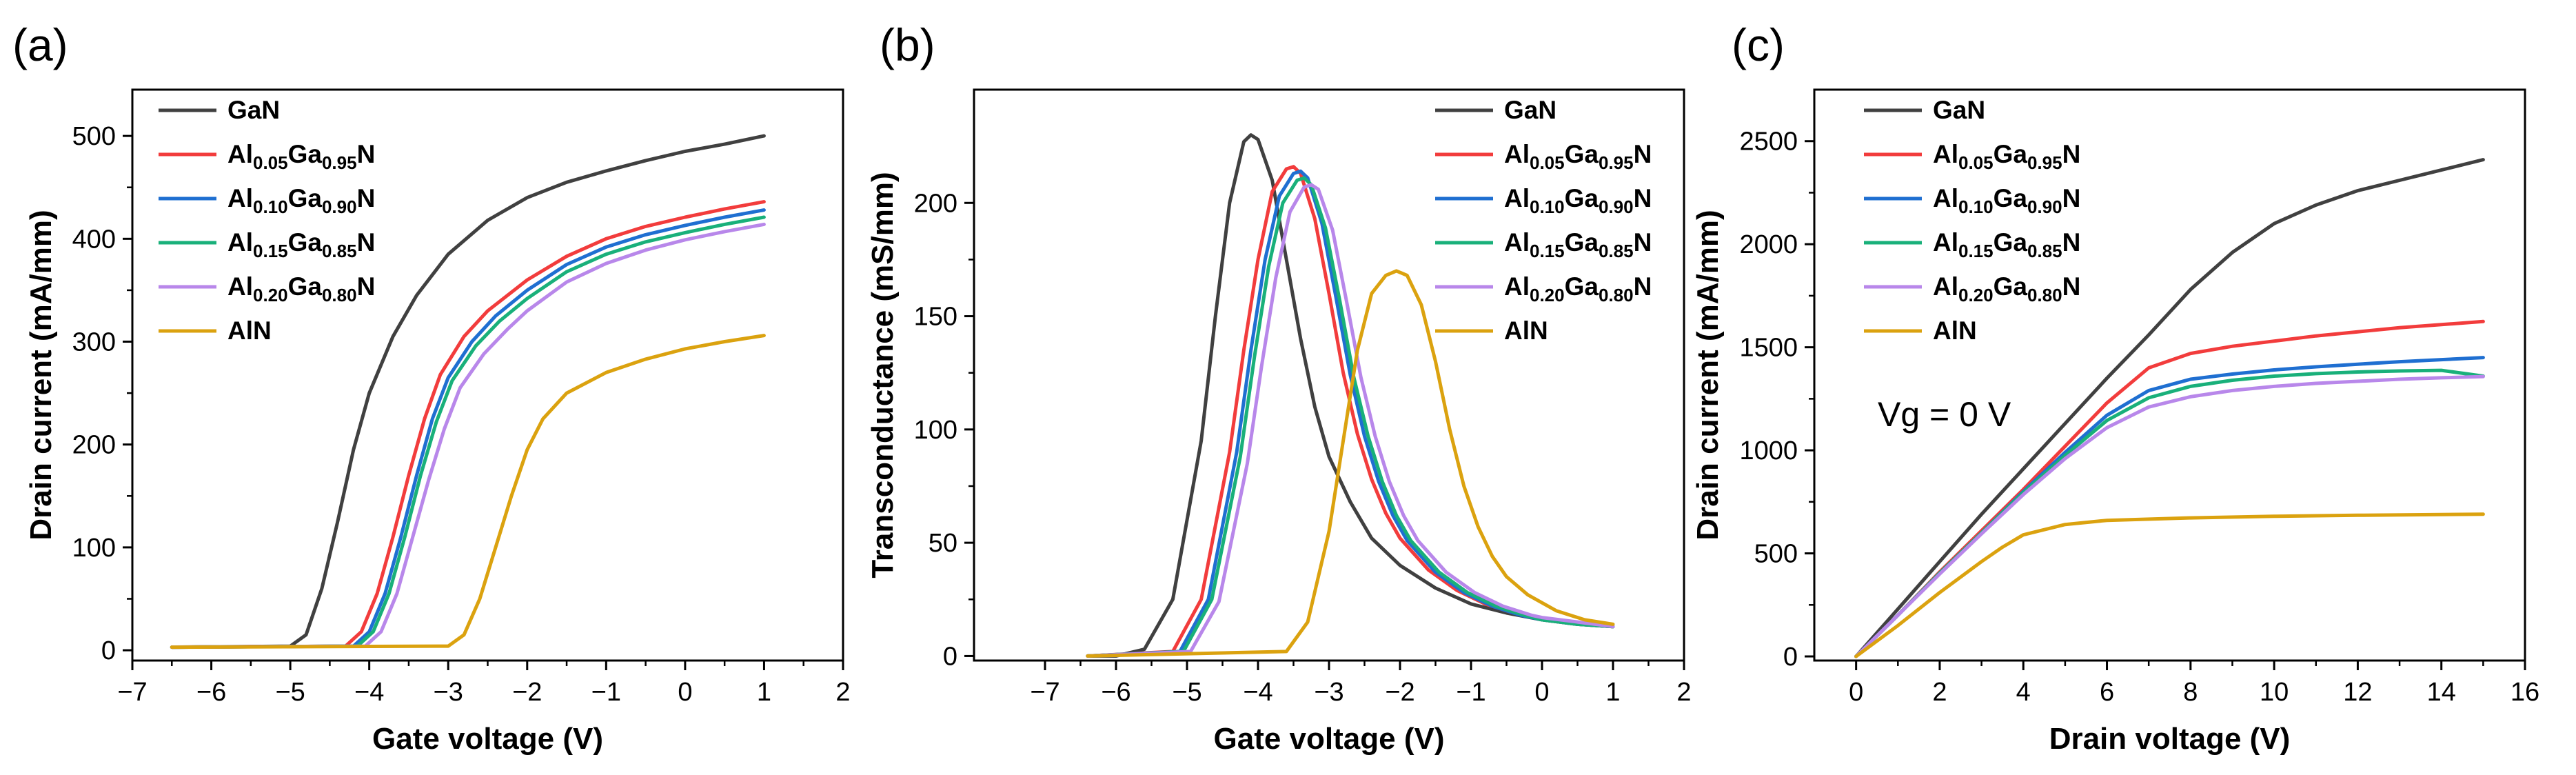 The width and height of the screenshot is (2576, 775). I want to click on series-line-Al005, so click(468, 425).